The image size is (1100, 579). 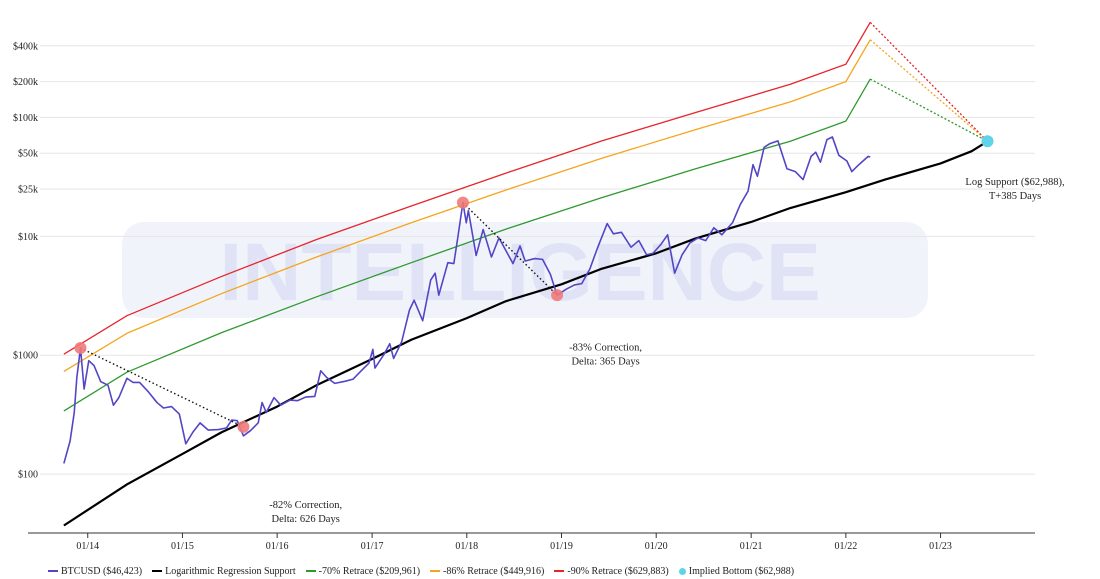 What do you see at coordinates (605, 347) in the screenshot?
I see `correction-label-line: -83% Correction,` at bounding box center [605, 347].